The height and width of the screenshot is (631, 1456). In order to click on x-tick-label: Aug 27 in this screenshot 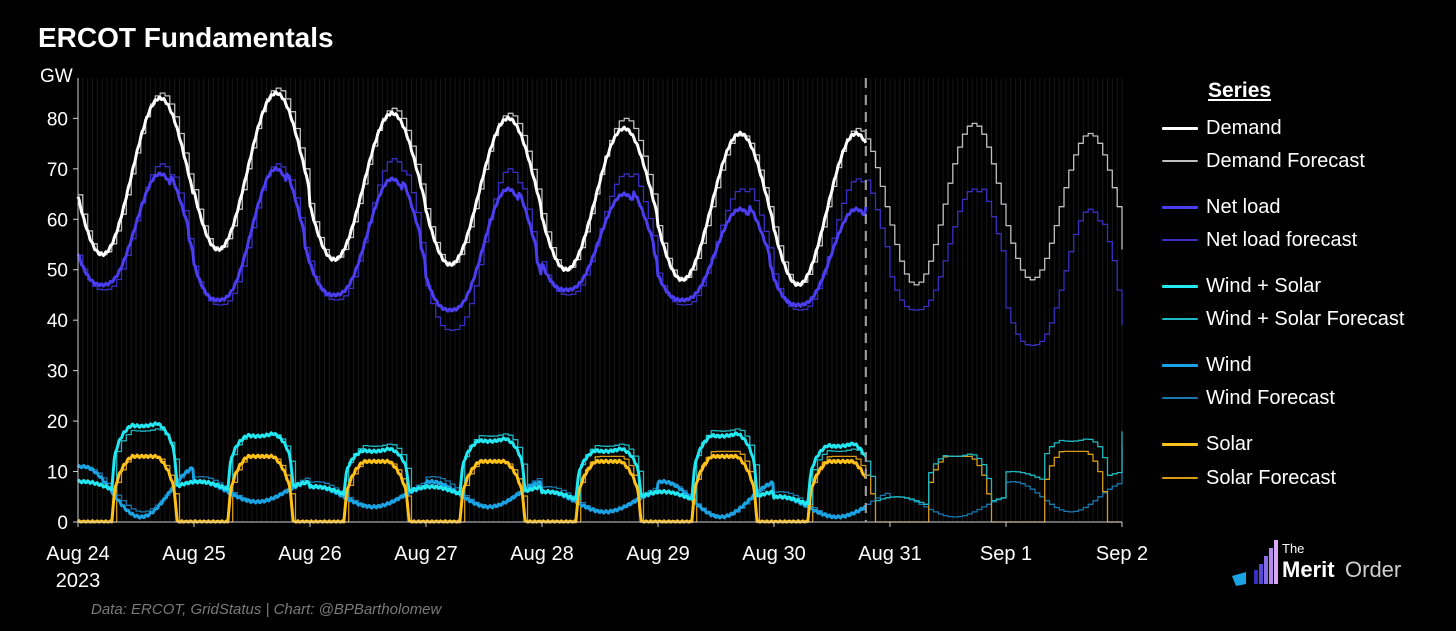, I will do `click(425, 554)`.